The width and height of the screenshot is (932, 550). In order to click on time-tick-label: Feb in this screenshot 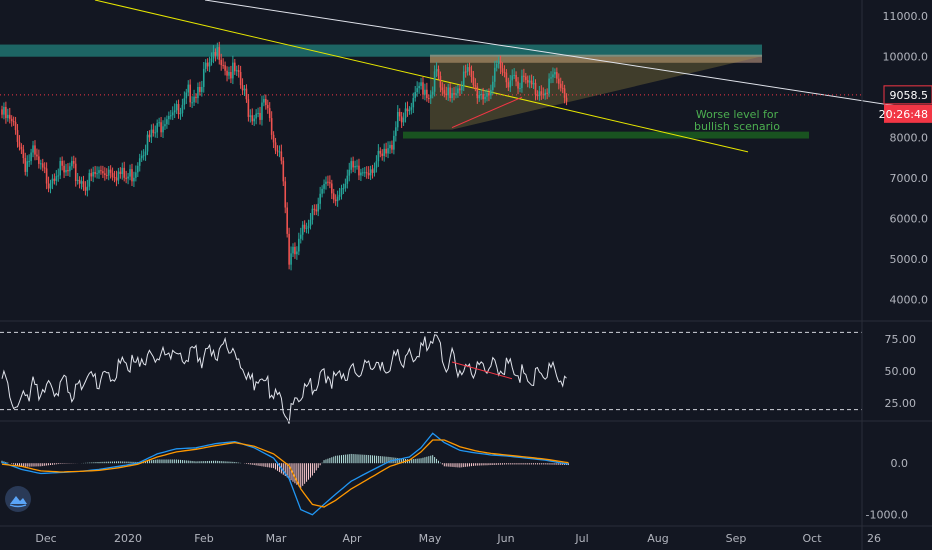, I will do `click(203, 538)`.